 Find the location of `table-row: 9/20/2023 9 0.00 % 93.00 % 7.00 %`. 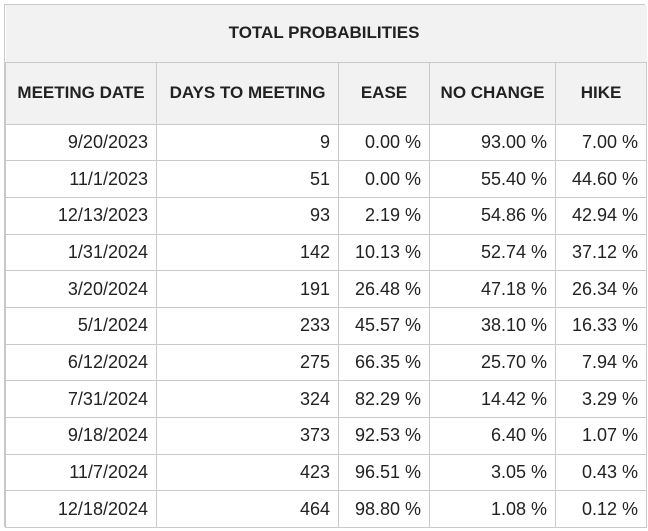

table-row: 9/20/2023 9 0.00 % 93.00 % 7.00 % is located at coordinates (326, 142).